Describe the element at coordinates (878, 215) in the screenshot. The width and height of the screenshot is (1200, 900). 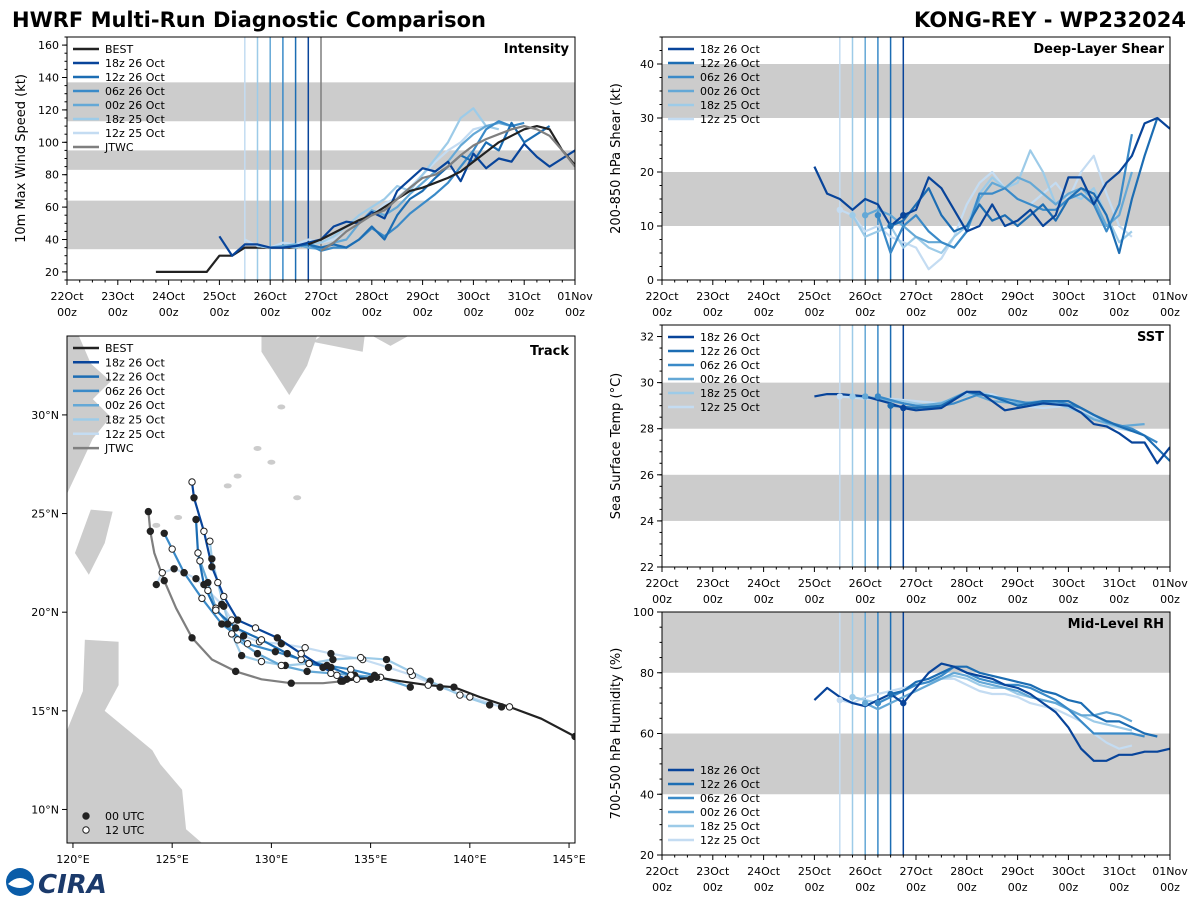
I see `init-marker-06z-26-oct` at that location.